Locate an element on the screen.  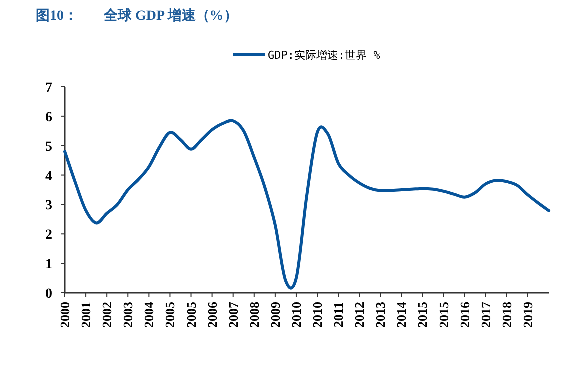
x-tick-label: 2016 is located at coordinates (464, 315).